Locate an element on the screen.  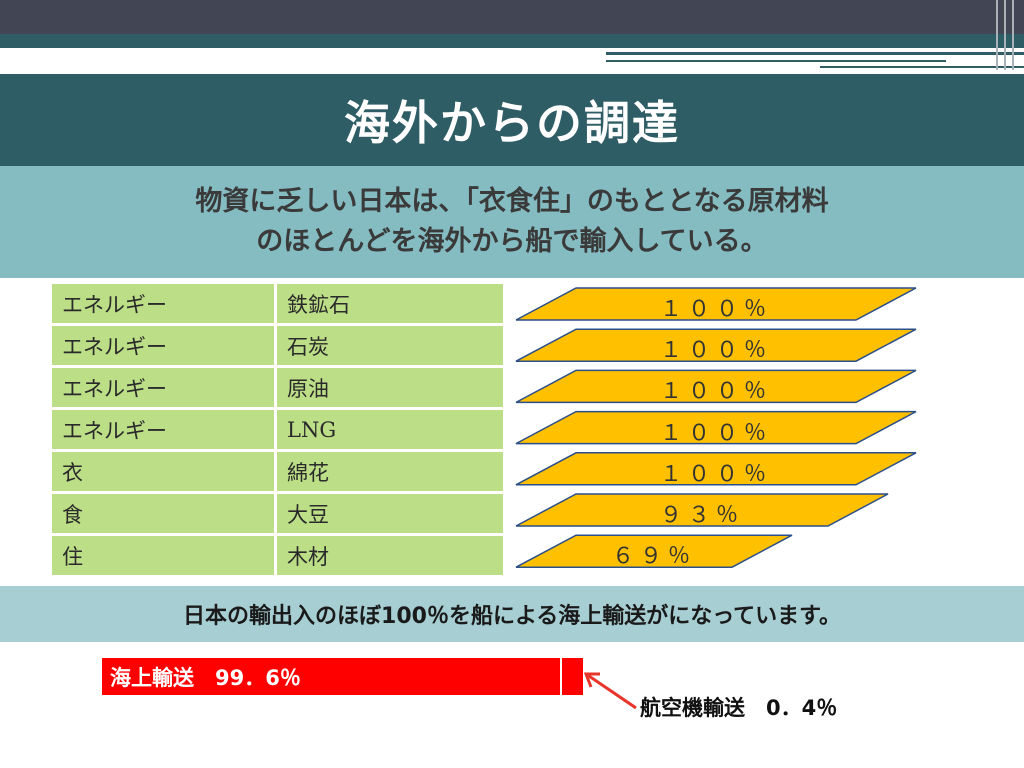
table-row: 衣 綿花 is located at coordinates (277, 471).